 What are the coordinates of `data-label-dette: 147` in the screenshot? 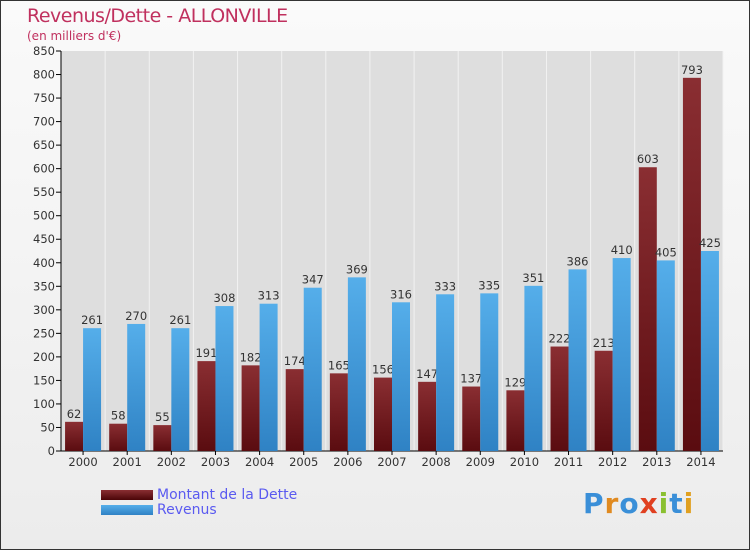 It's located at (427, 374).